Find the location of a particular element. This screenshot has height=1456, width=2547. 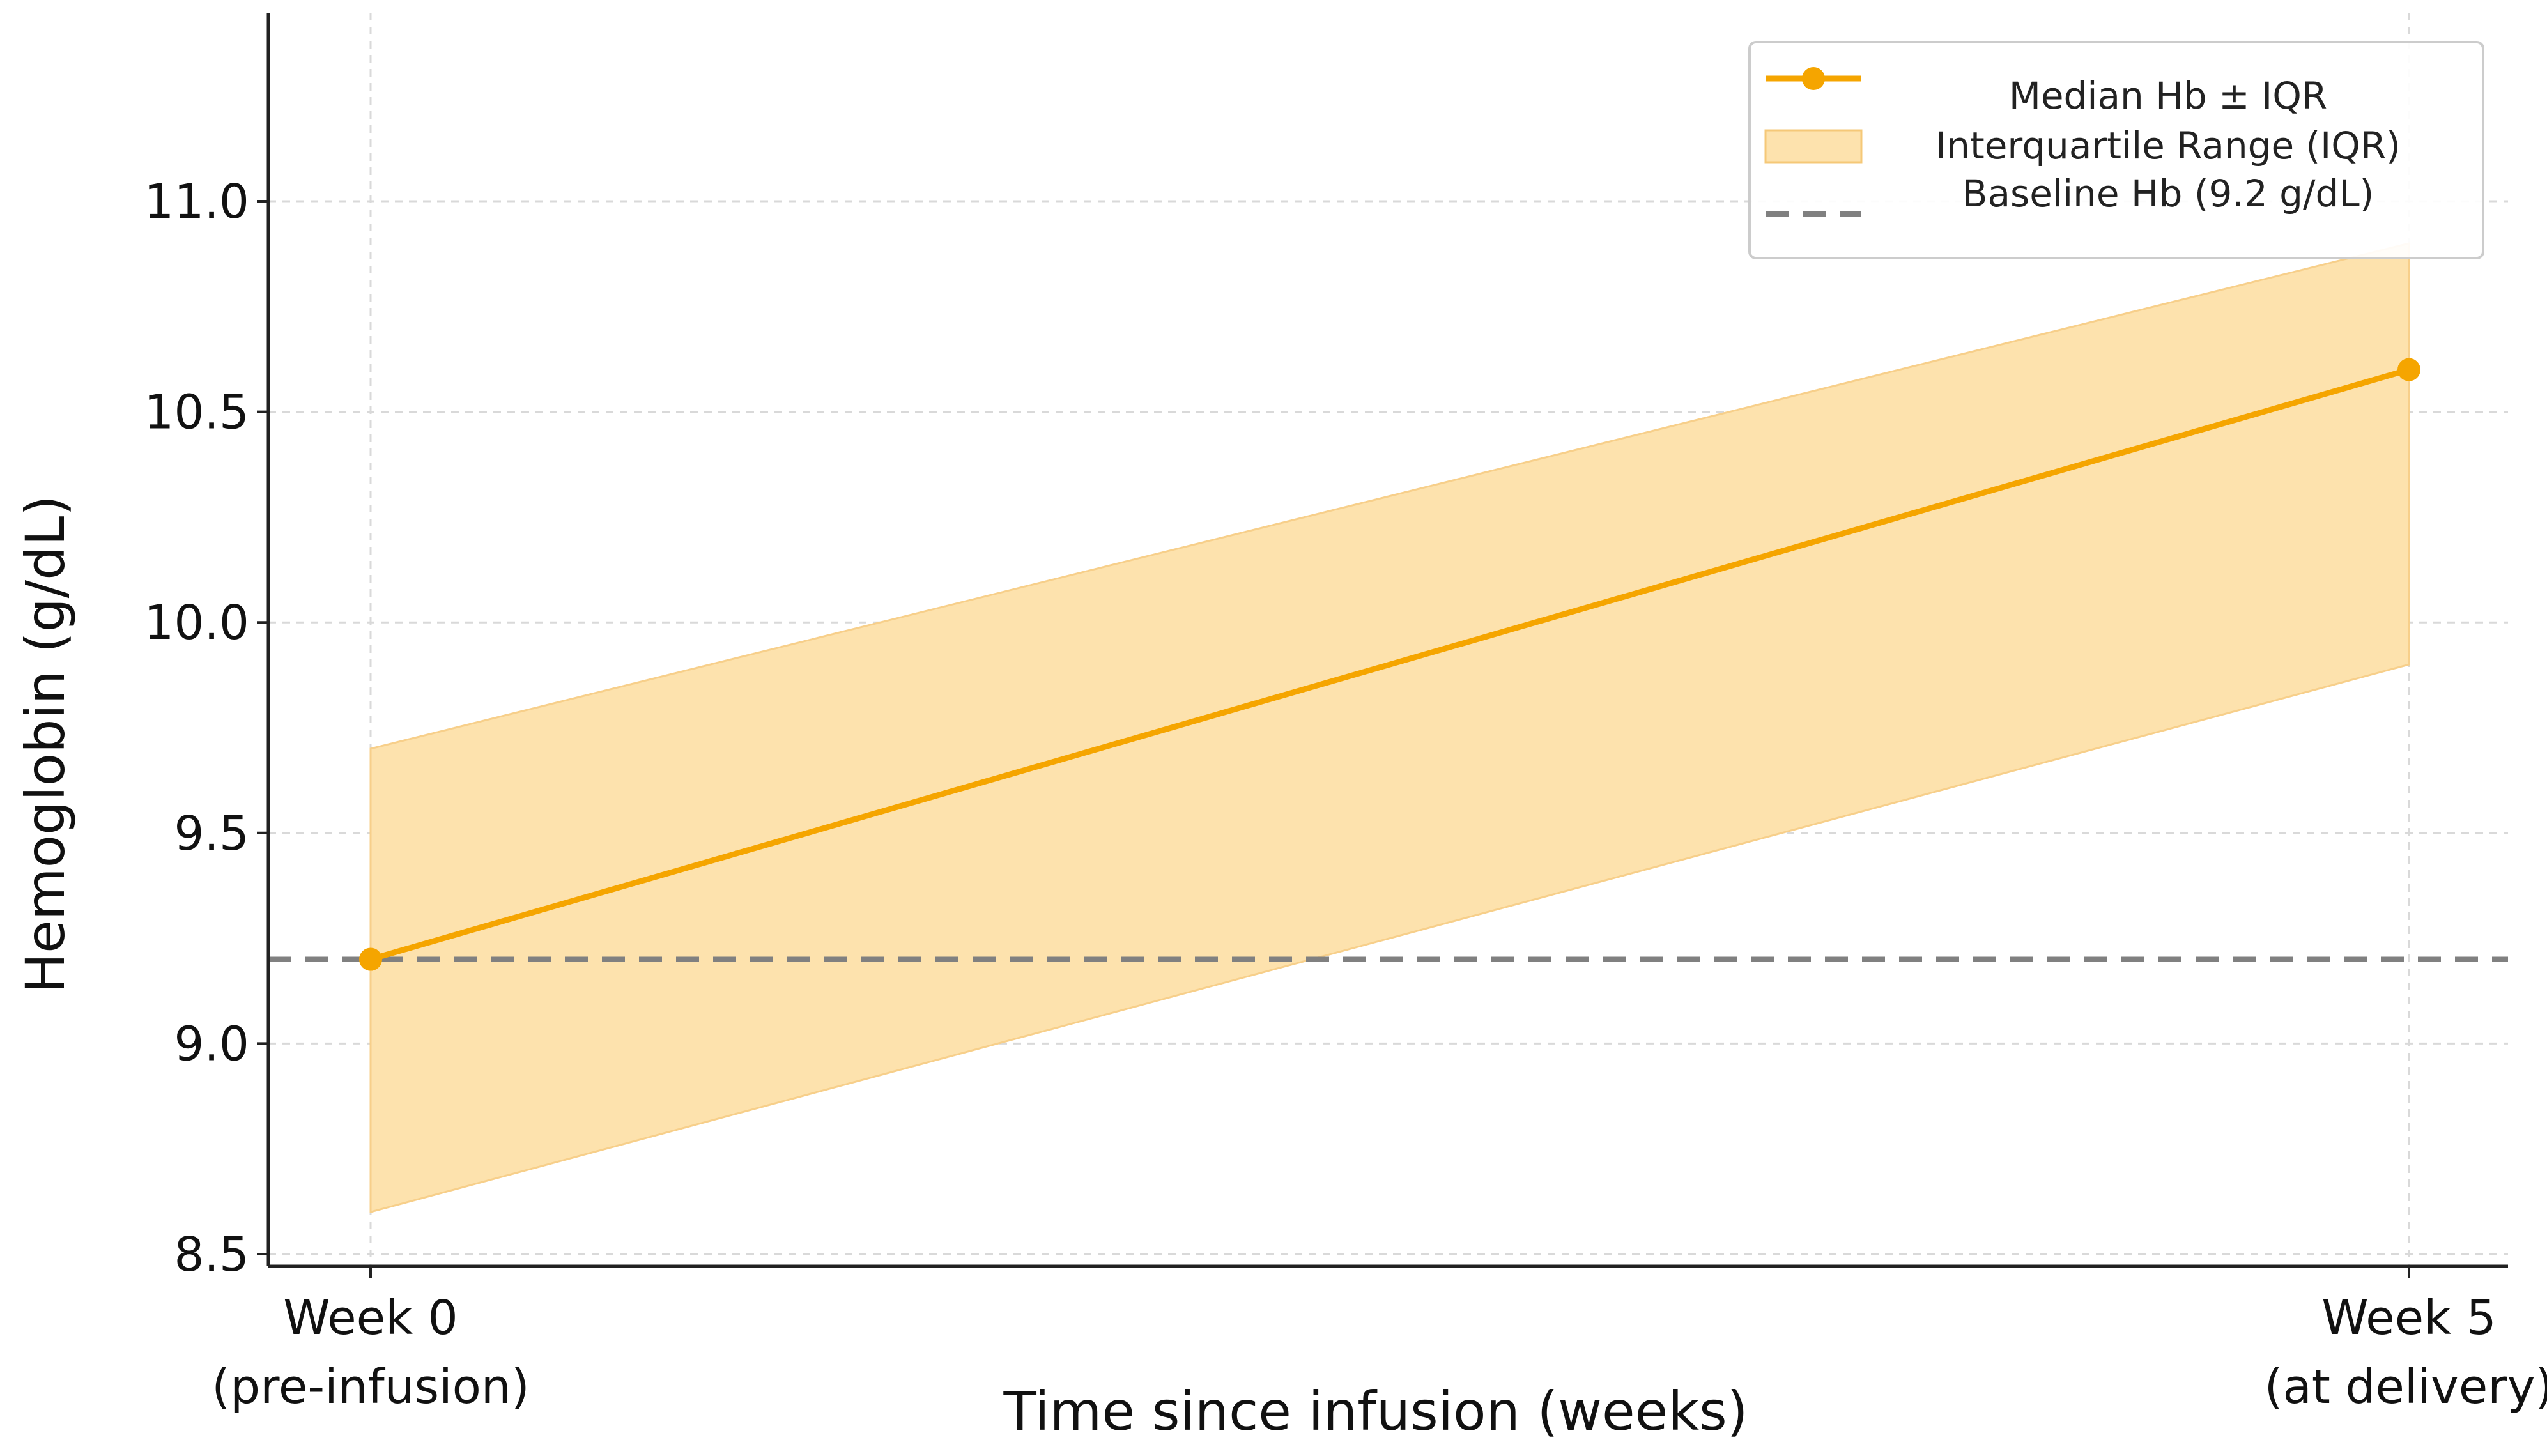

x-tick-label: Week 0 is located at coordinates (371, 1318).